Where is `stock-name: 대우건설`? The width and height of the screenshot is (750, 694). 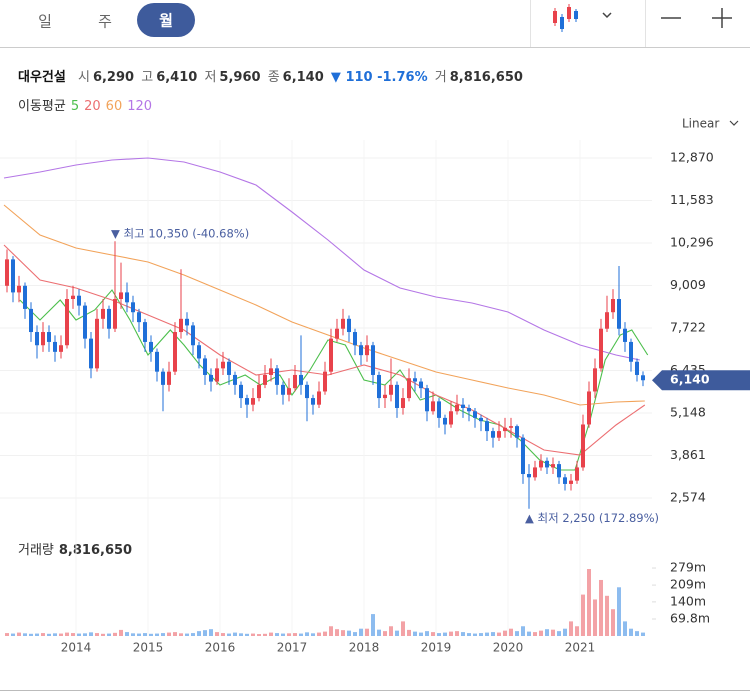
stock-name: 대우건설 is located at coordinates (42, 77).